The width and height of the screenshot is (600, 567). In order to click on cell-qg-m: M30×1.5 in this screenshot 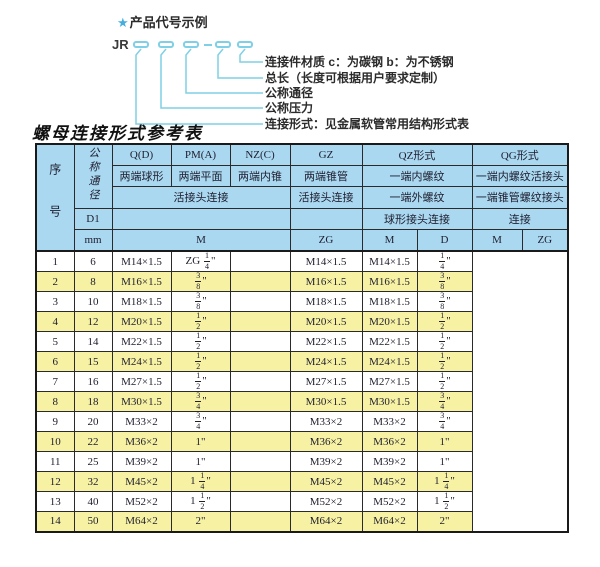, I will do `click(389, 401)`.